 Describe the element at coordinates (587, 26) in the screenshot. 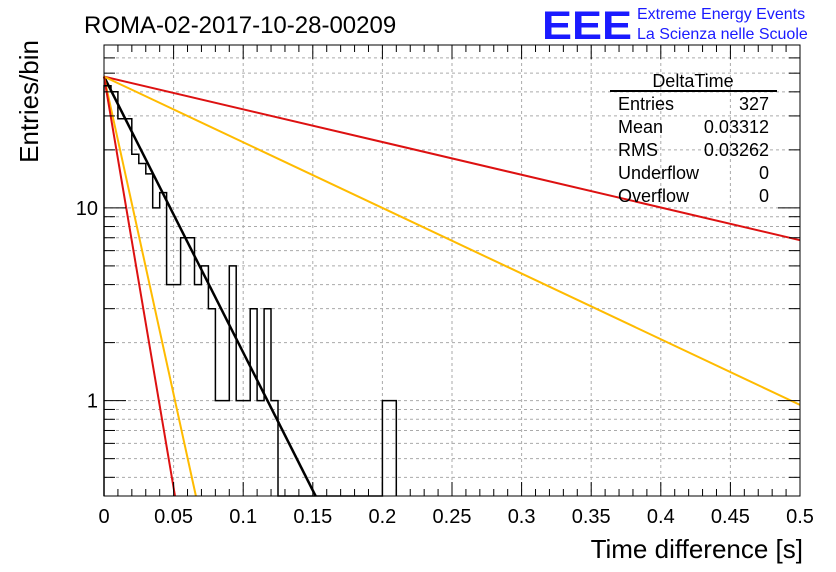

I see `eee-logo: EEE` at that location.